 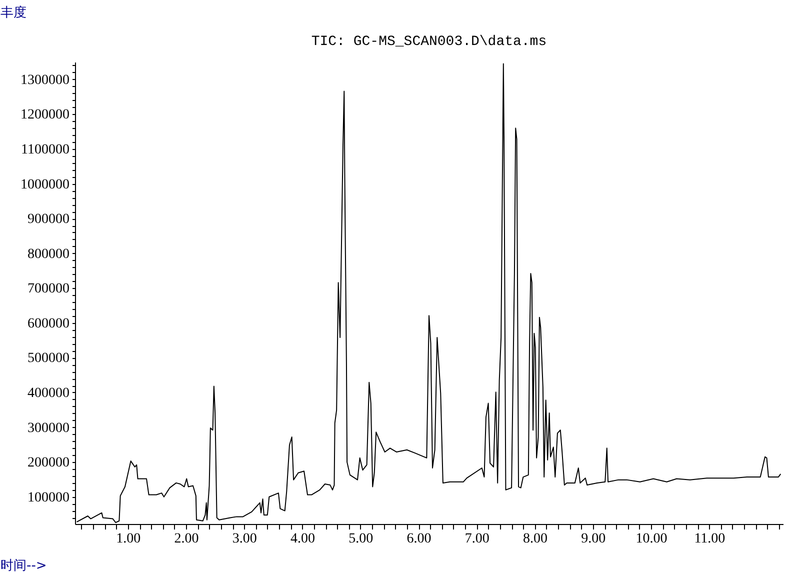 What do you see at coordinates (49, 498) in the screenshot?
I see `y-tick-label: 100000` at bounding box center [49, 498].